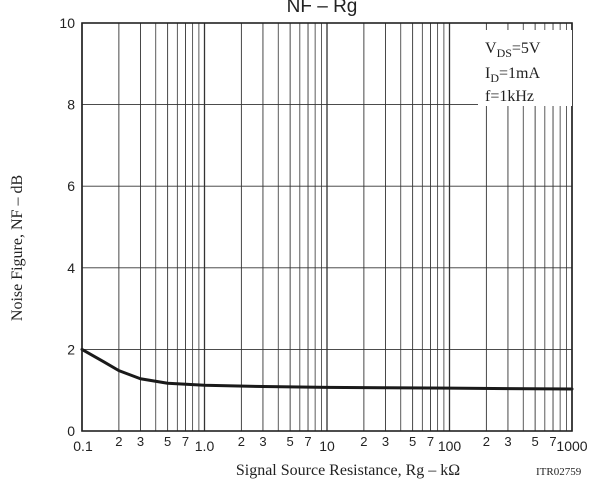 This screenshot has width=597, height=484. What do you see at coordinates (71, 268) in the screenshot?
I see `y-tick-label: 4` at bounding box center [71, 268].